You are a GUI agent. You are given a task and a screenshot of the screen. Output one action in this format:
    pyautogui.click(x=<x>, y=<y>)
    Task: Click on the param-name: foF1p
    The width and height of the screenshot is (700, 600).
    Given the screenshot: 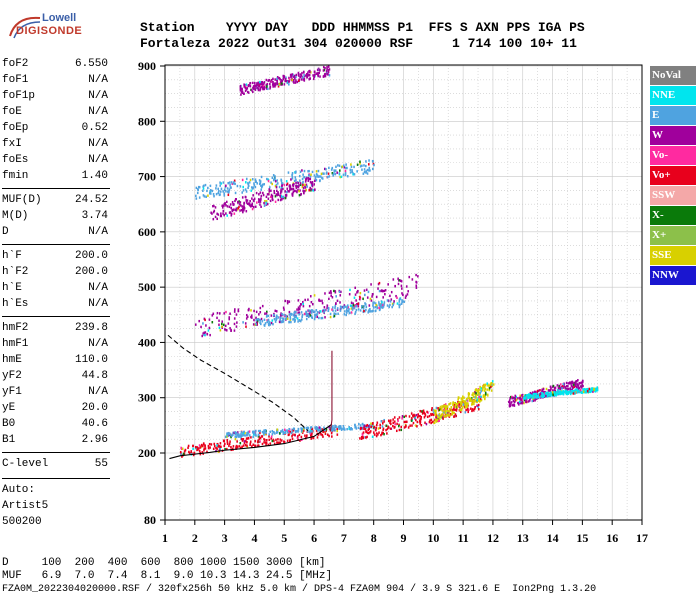 What is the action you would take?
    pyautogui.click(x=19, y=96)
    